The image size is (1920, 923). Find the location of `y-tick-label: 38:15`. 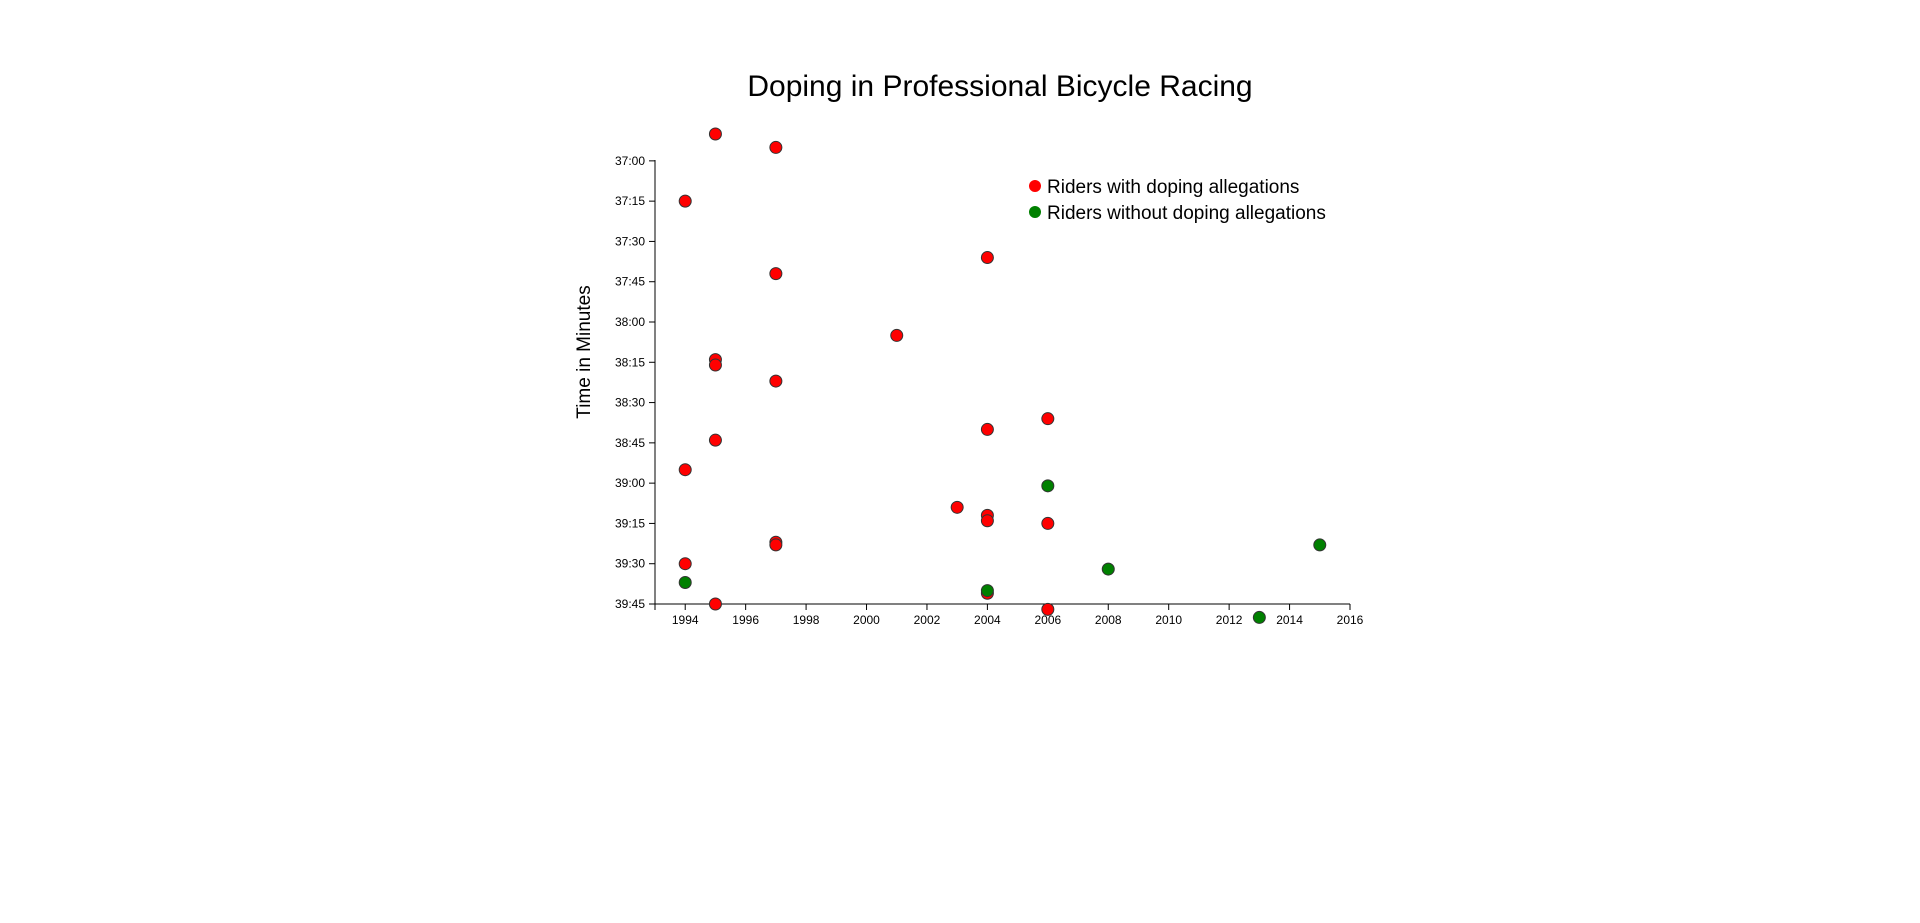

y-tick-label: 38:15 is located at coordinates (630, 362).